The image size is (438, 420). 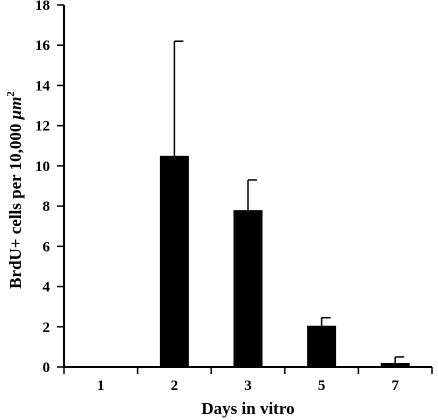 I want to click on y-tick-label: 18, so click(x=42, y=7).